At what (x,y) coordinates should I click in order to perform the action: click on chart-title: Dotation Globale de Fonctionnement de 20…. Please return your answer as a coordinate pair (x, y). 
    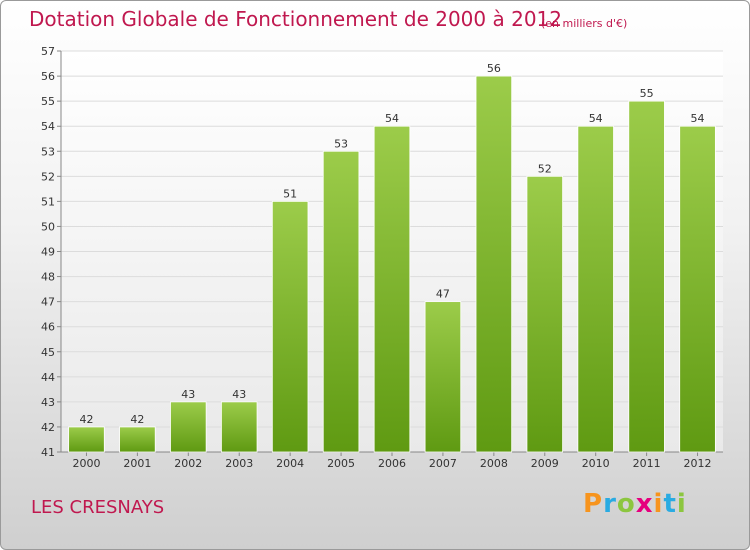
    Looking at the image, I should click on (295, 19).